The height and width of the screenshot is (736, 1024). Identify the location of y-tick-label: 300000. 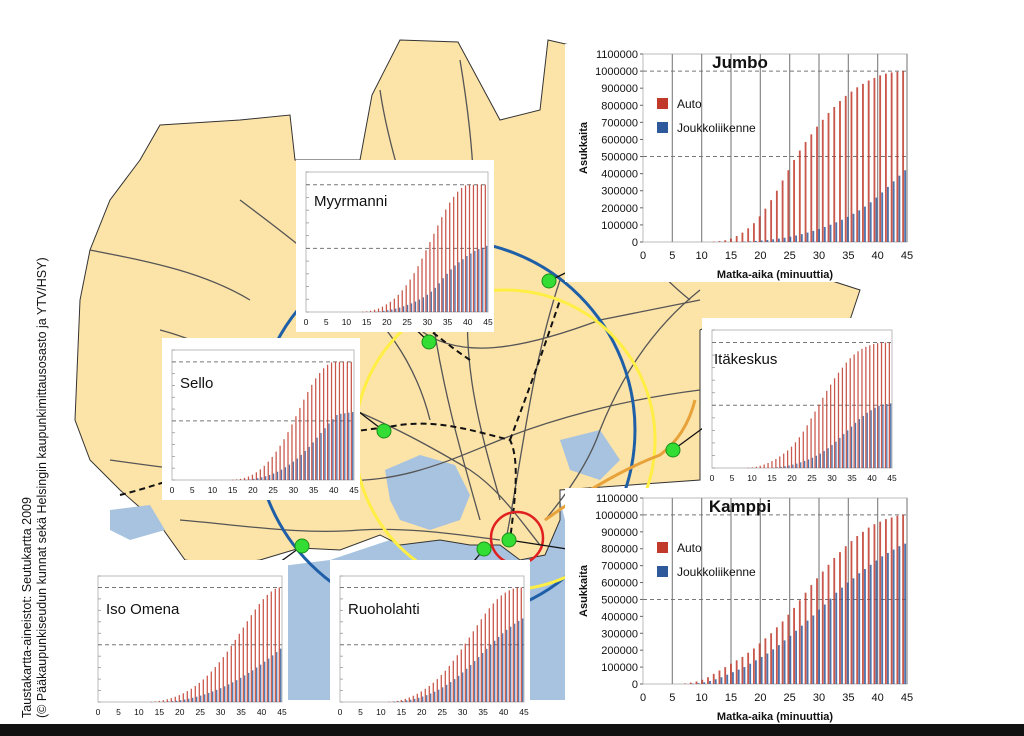
(619, 192).